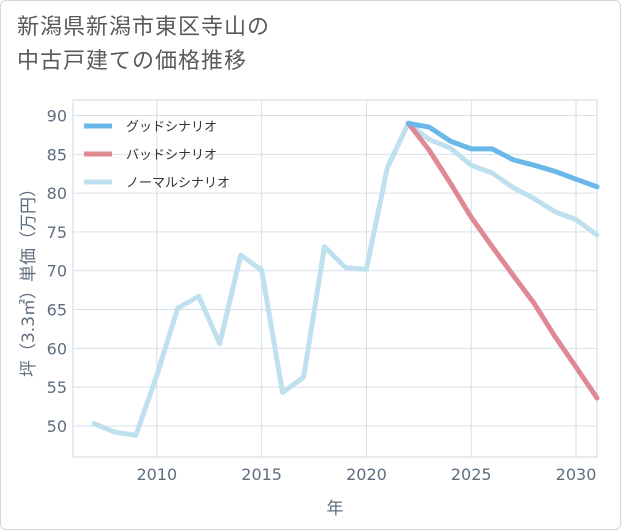 The image size is (621, 530). What do you see at coordinates (57, 348) in the screenshot?
I see `y-tick-label: 60` at bounding box center [57, 348].